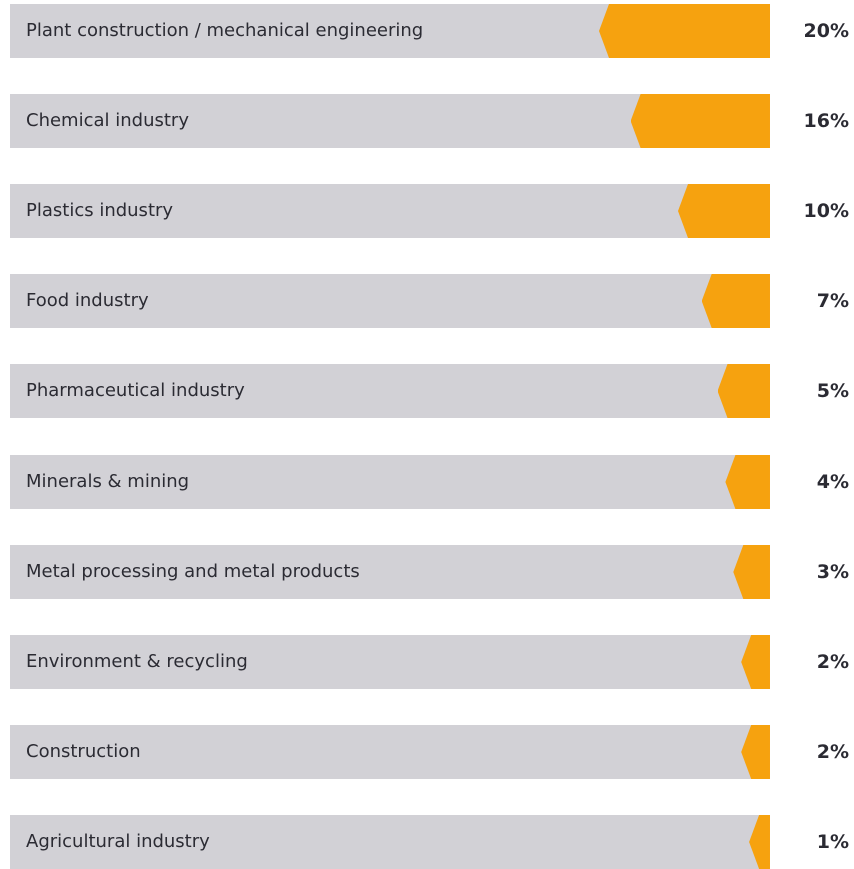  Describe the element at coordinates (832, 482) in the screenshot. I see `value-label: 4%` at that location.